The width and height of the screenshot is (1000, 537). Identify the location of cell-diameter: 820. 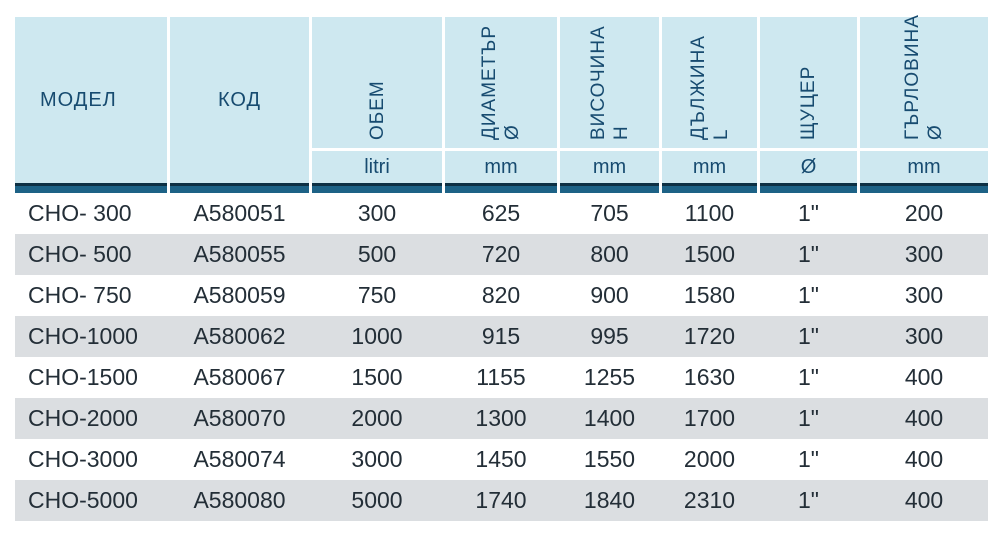
(501, 295).